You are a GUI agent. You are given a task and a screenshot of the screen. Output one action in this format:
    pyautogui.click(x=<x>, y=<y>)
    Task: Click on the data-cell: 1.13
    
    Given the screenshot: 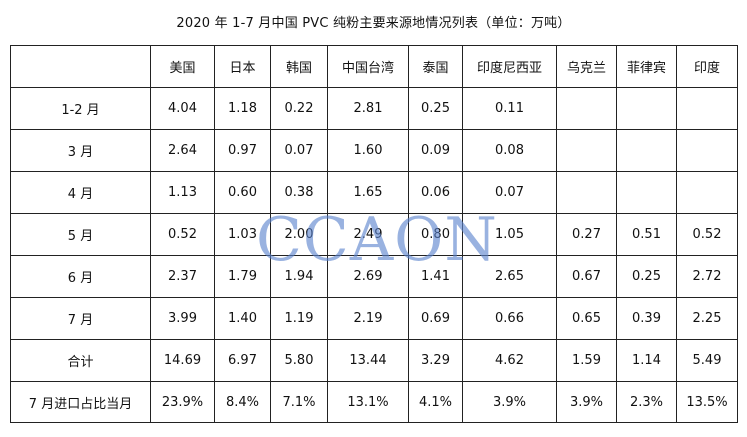 What is the action you would take?
    pyautogui.click(x=182, y=192)
    